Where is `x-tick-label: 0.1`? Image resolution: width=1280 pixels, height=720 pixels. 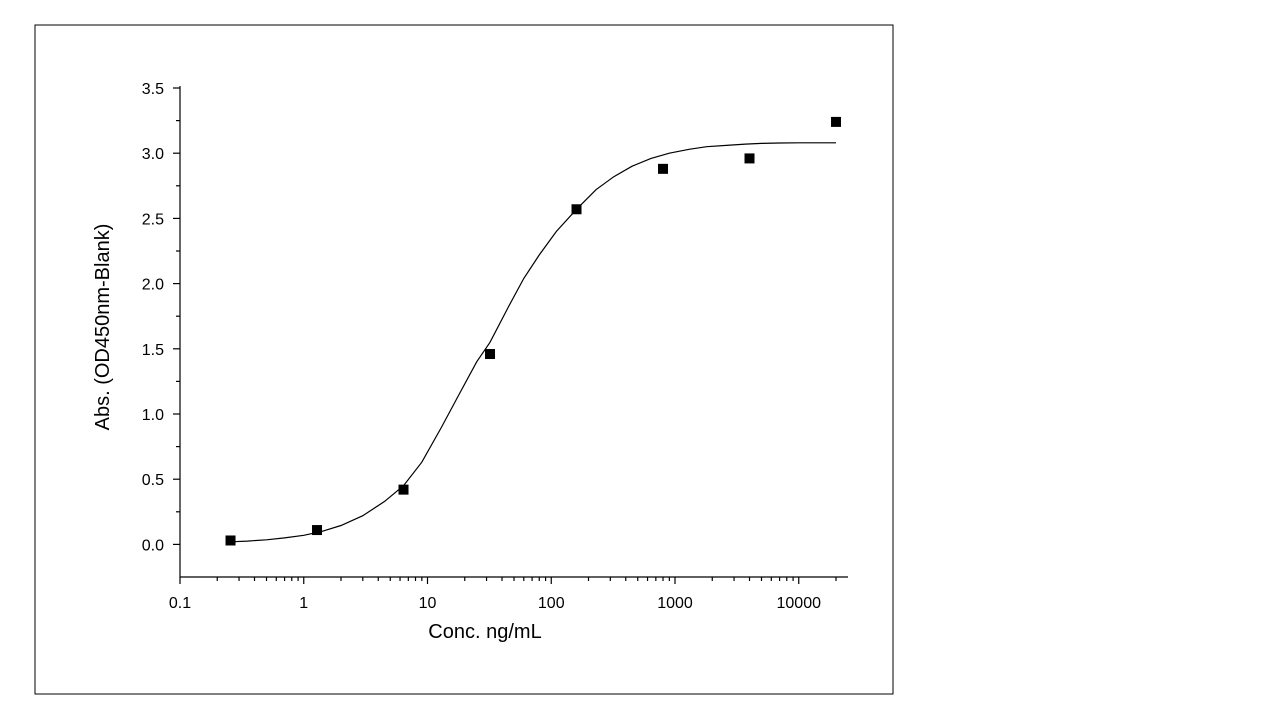 x-tick-label: 0.1 is located at coordinates (180, 603).